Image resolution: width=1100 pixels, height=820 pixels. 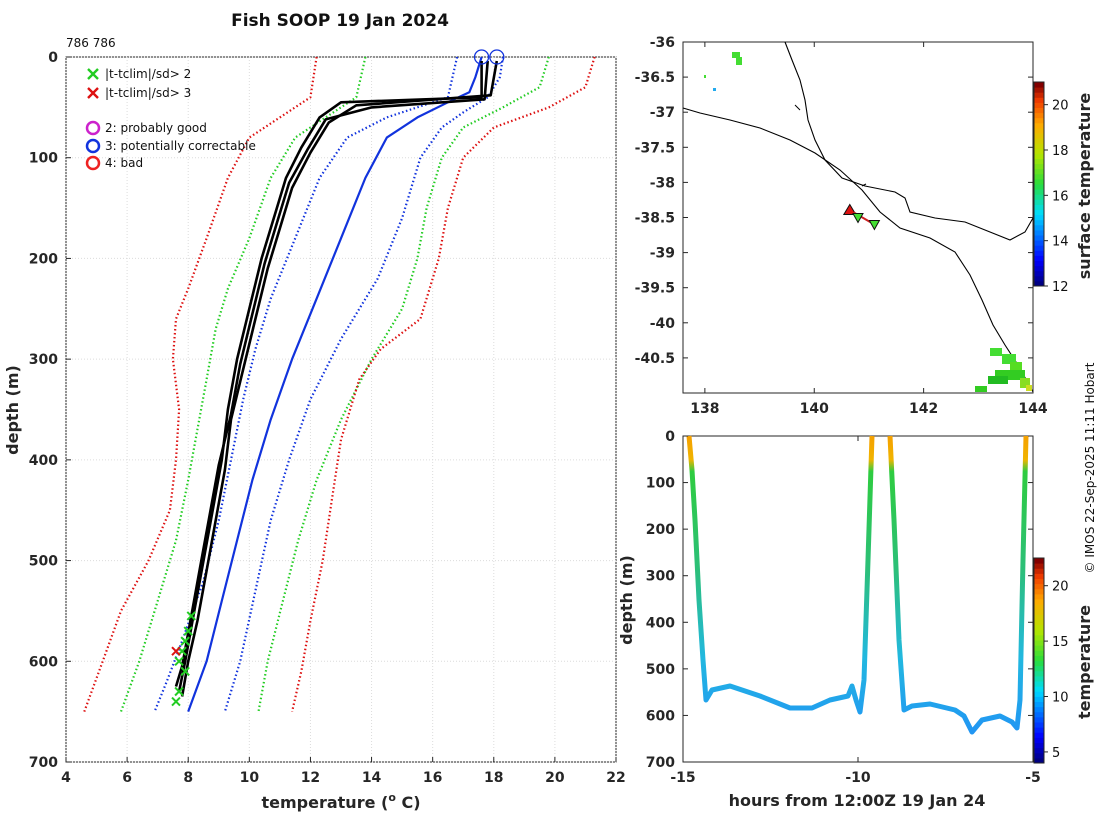 What do you see at coordinates (127, 778) in the screenshot?
I see `x-tick-label: 6` at bounding box center [127, 778].